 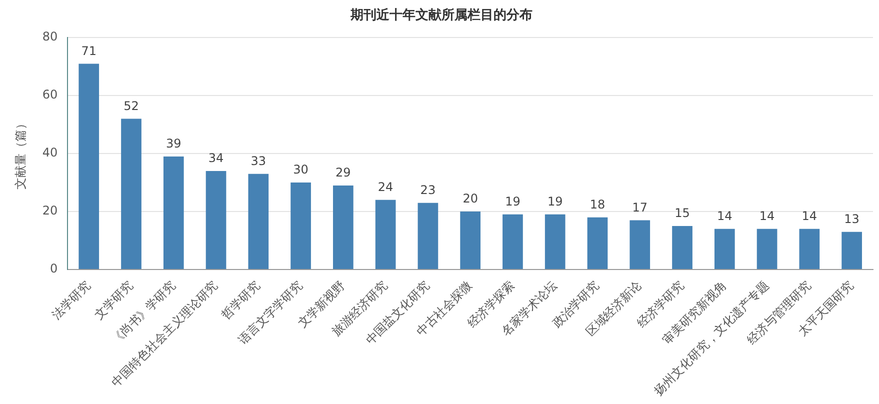 I want to click on y-tick-label: 20, so click(x=50, y=211).